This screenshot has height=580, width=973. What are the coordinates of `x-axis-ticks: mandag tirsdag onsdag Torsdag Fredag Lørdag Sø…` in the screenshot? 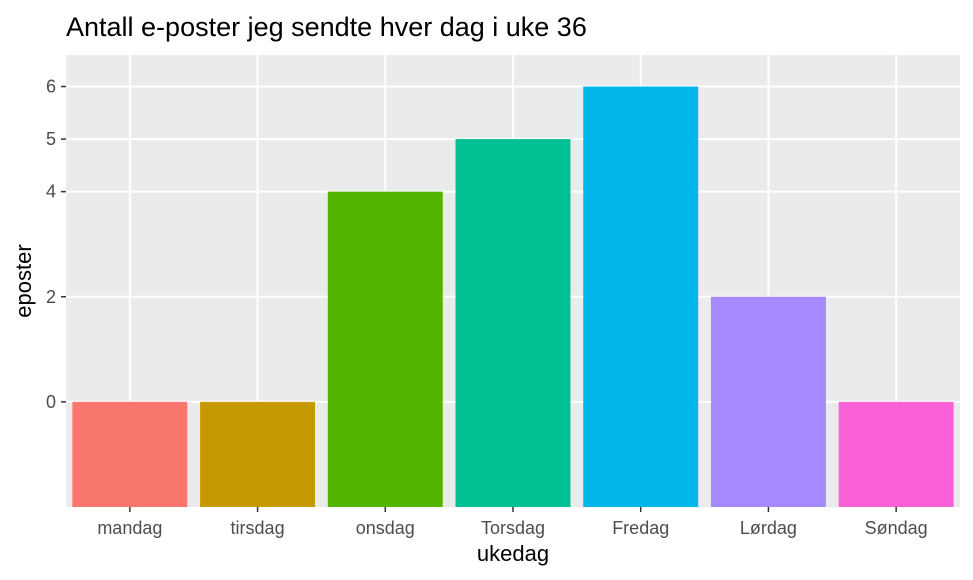 It's located at (512, 522).